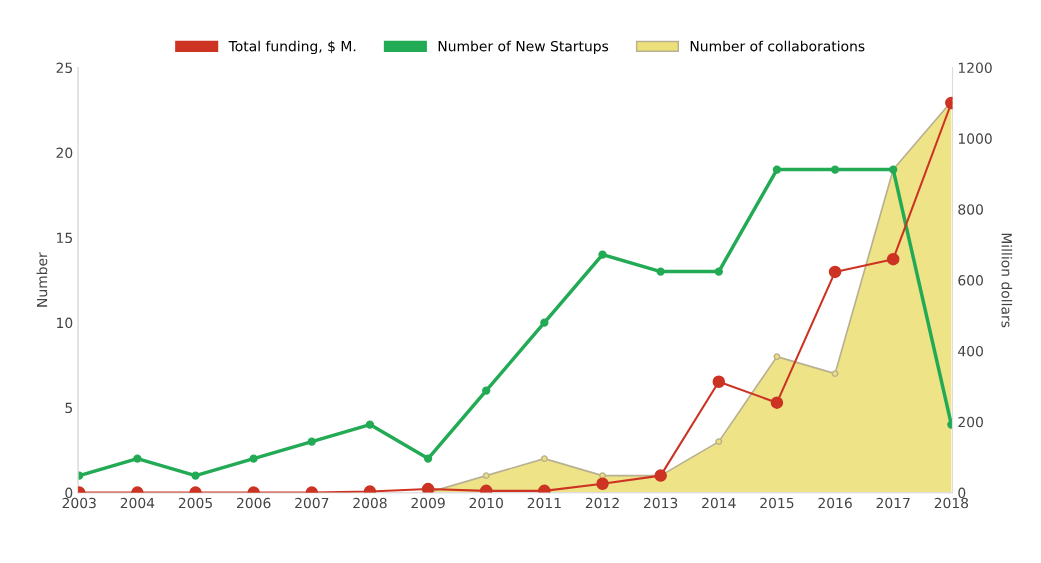 This screenshot has height=563, width=1041. I want to click on x-tick-label: 2017, so click(893, 503).